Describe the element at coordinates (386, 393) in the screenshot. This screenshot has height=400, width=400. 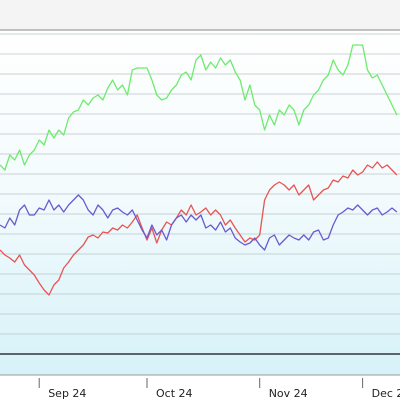
I see `x-tick-label: Dec 2` at that location.